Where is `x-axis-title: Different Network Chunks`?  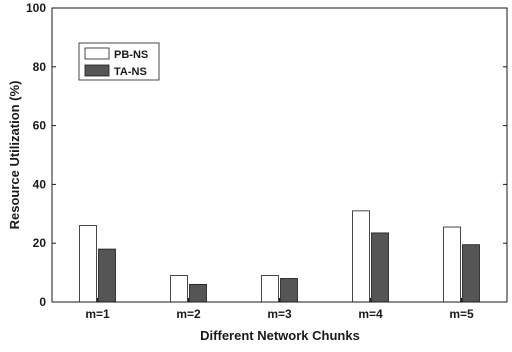 x-axis-title: Different Network Chunks is located at coordinates (280, 335).